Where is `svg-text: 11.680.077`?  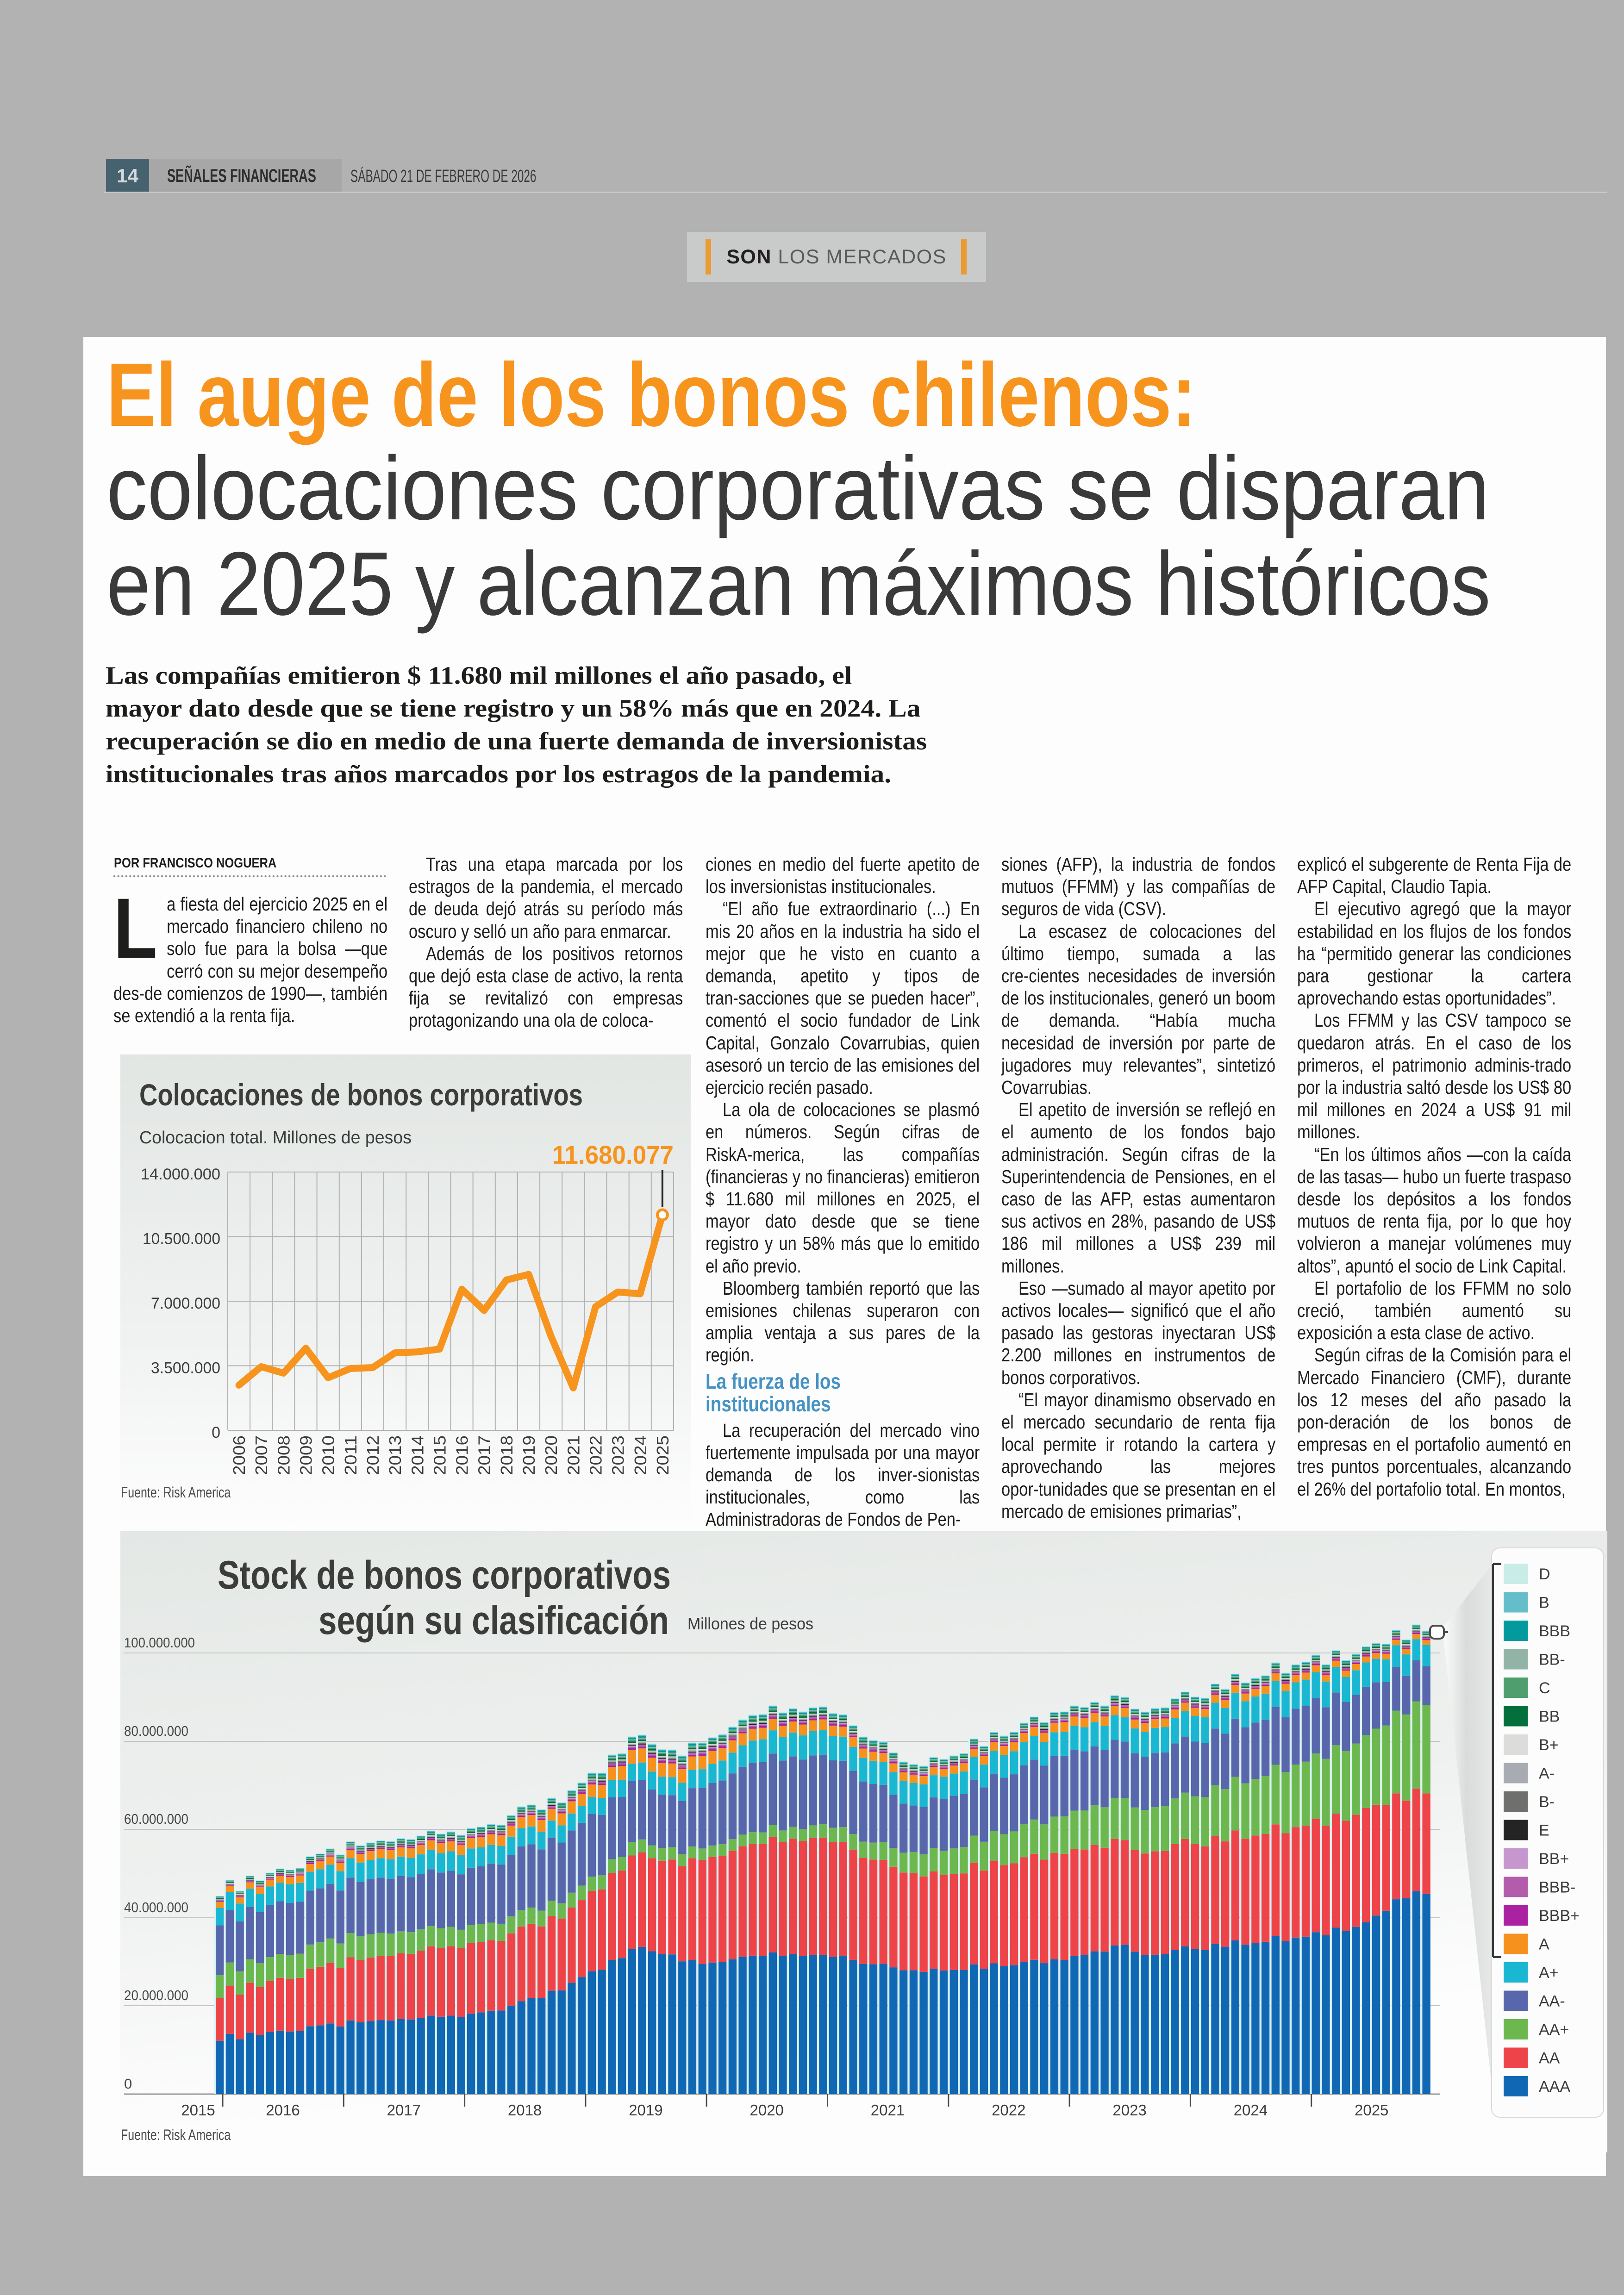
svg-text: 11.680.077 is located at coordinates (613, 1154).